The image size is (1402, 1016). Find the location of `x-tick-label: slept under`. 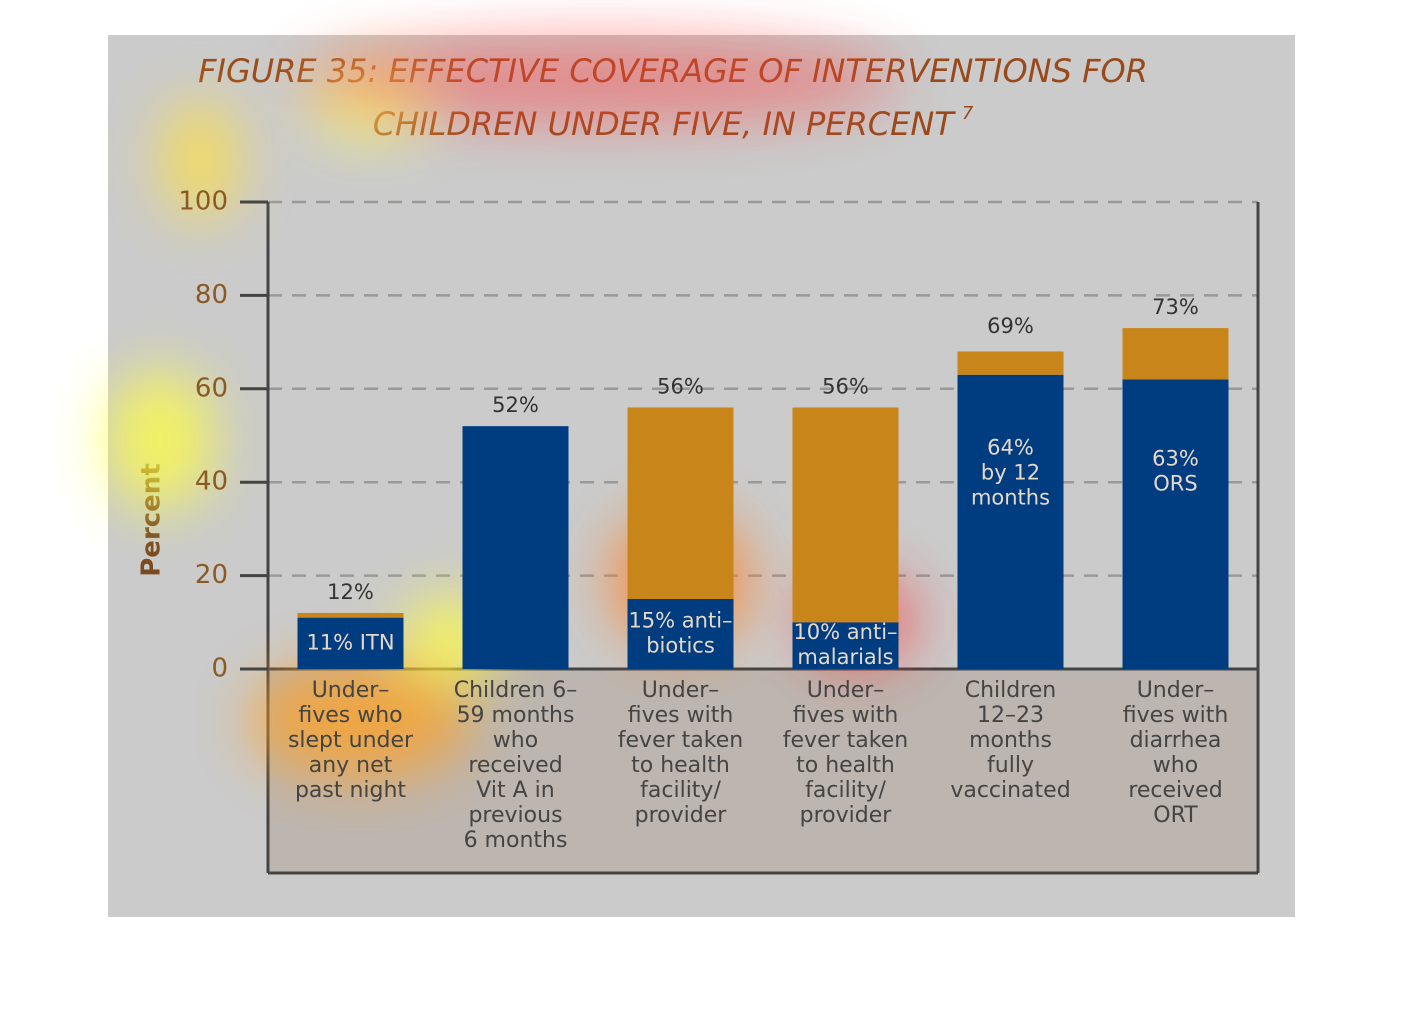

x-tick-label: slept under is located at coordinates (351, 740).